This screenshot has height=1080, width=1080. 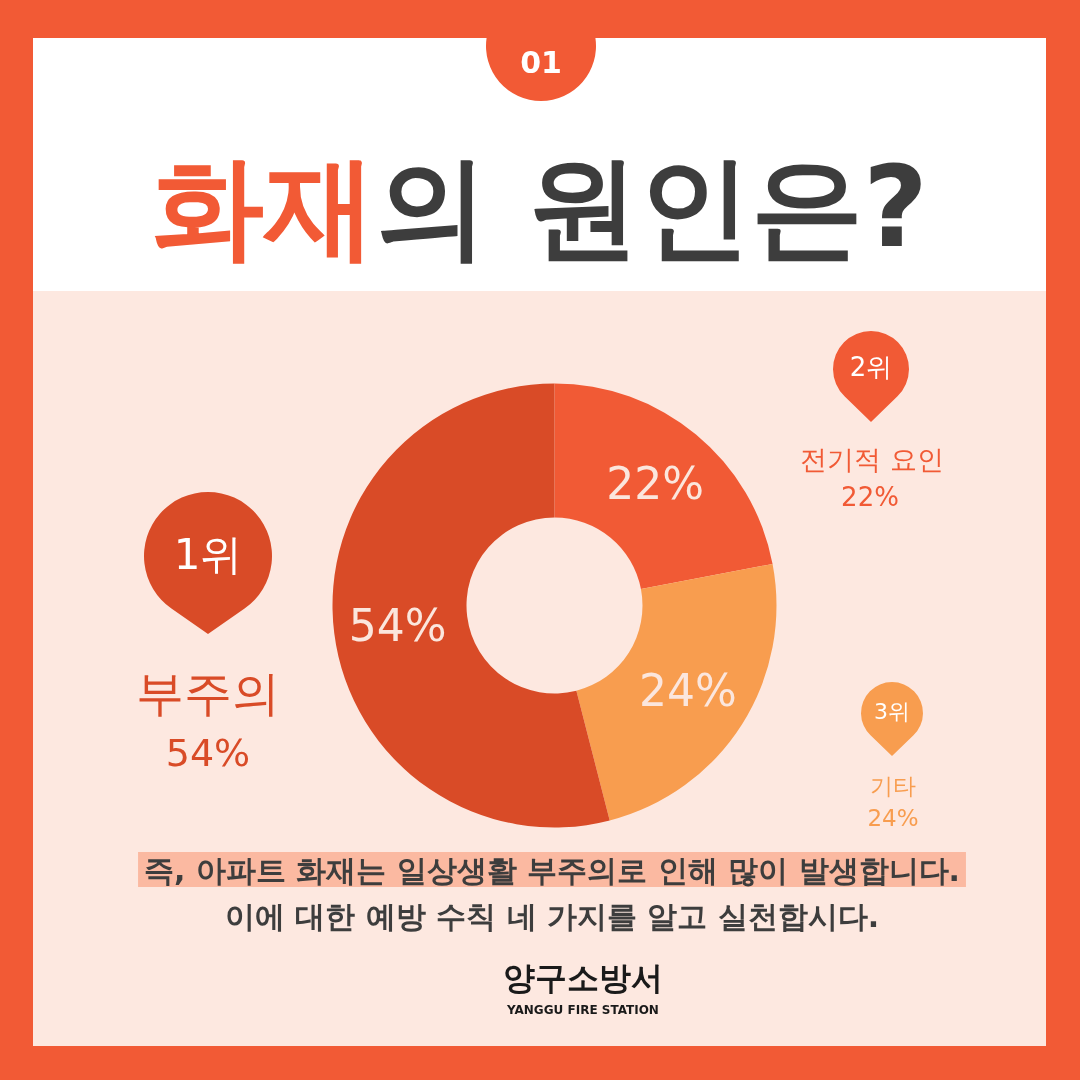 What do you see at coordinates (872, 459) in the screenshot?
I see `slice-label: 전기적 요인` at bounding box center [872, 459].